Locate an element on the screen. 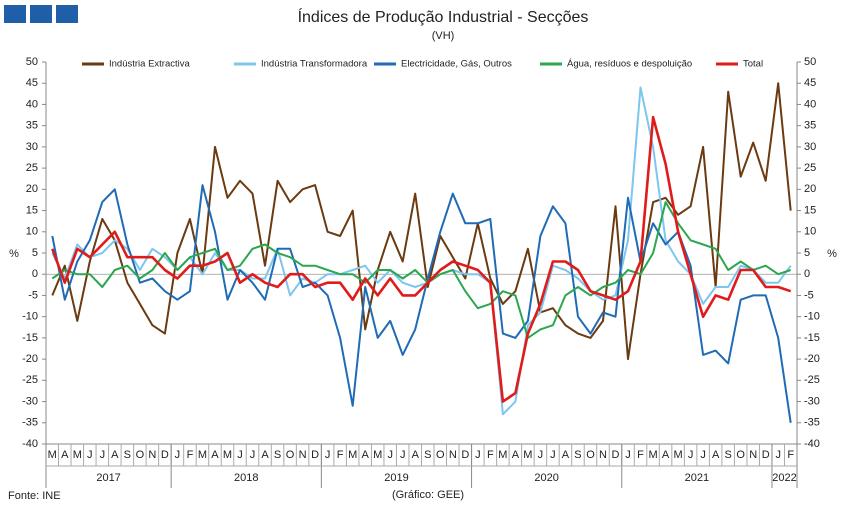  y2-axis-label: % is located at coordinates (832, 254).